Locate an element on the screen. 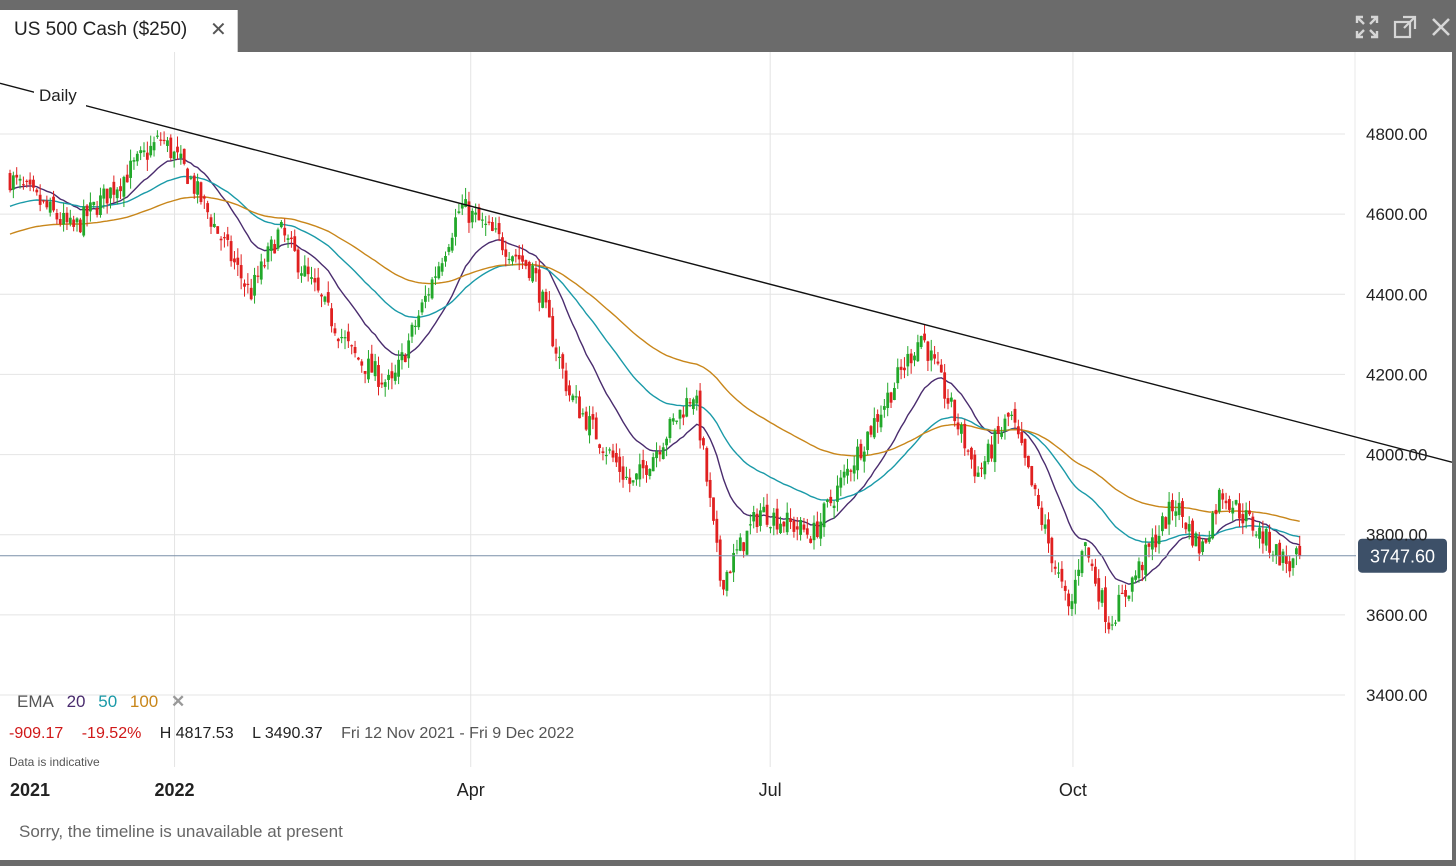  tab-close-icon: ✕ is located at coordinates (218, 30).